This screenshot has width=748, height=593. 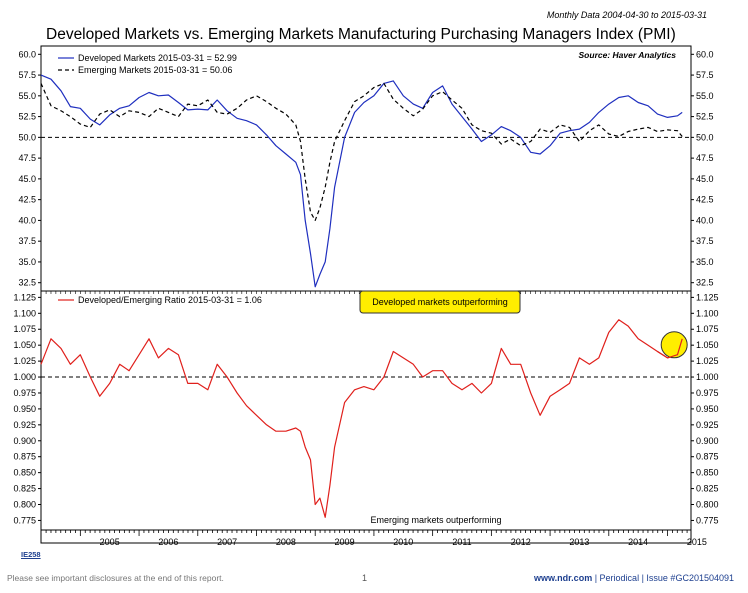 What do you see at coordinates (24, 489) in the screenshot?
I see `ratio-ytick-label-left: 0.825` at bounding box center [24, 489].